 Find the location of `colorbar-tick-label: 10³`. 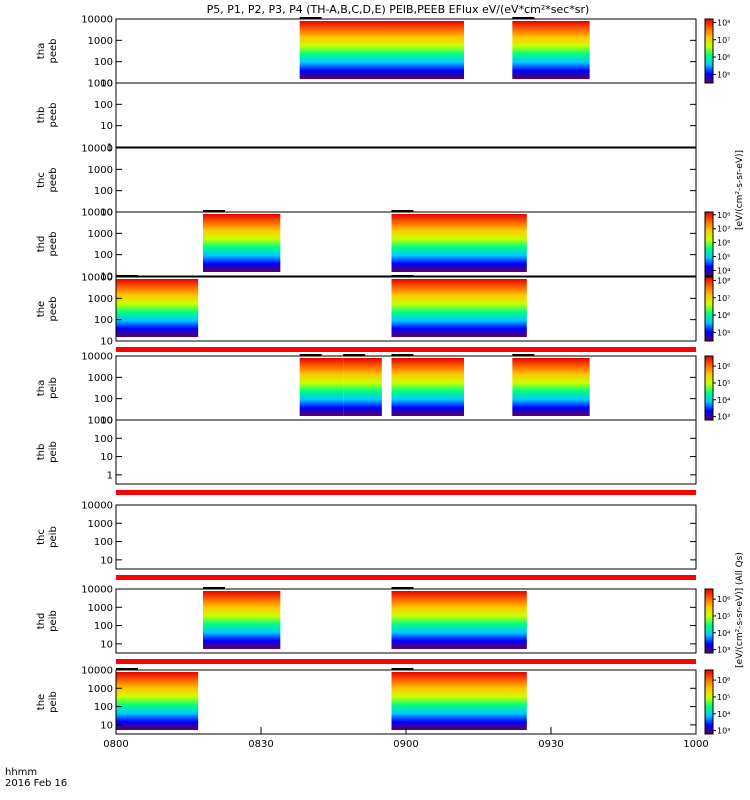

colorbar-tick-label: 10³ is located at coordinates (723, 650).